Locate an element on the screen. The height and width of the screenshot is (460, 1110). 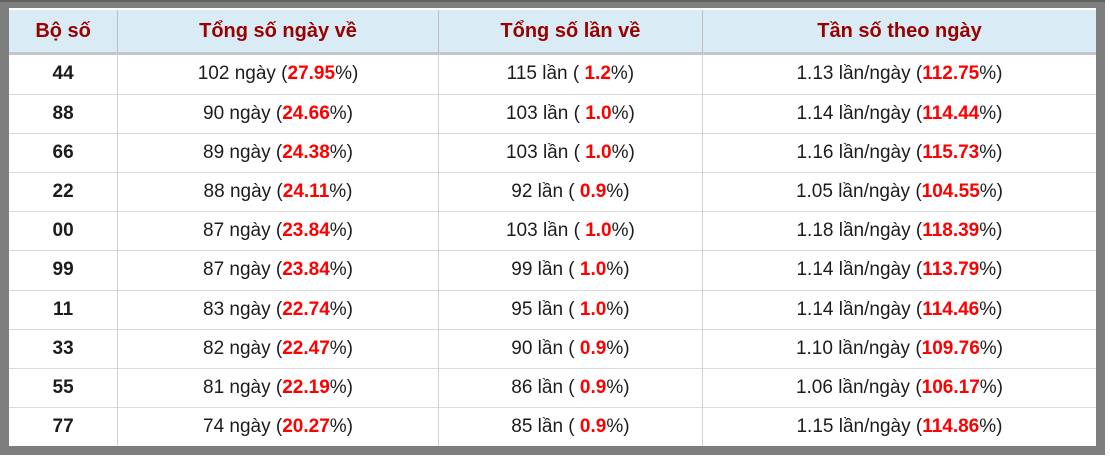
days-percent-value: 24.11 is located at coordinates (306, 192).